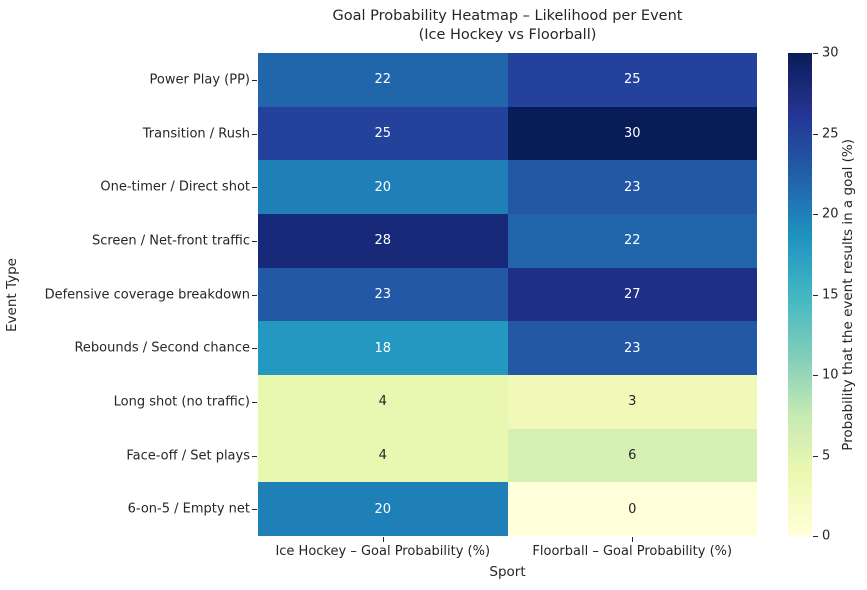  I want to click on colorbar-tick-label: 10, so click(830, 375).